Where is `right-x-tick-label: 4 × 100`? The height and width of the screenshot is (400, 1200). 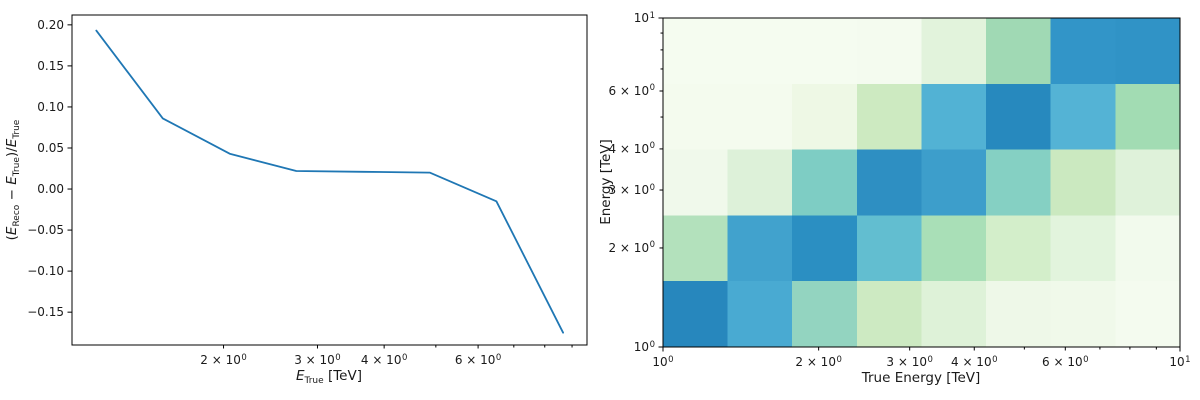 right-x-tick-label: 4 × 100 is located at coordinates (974, 363).